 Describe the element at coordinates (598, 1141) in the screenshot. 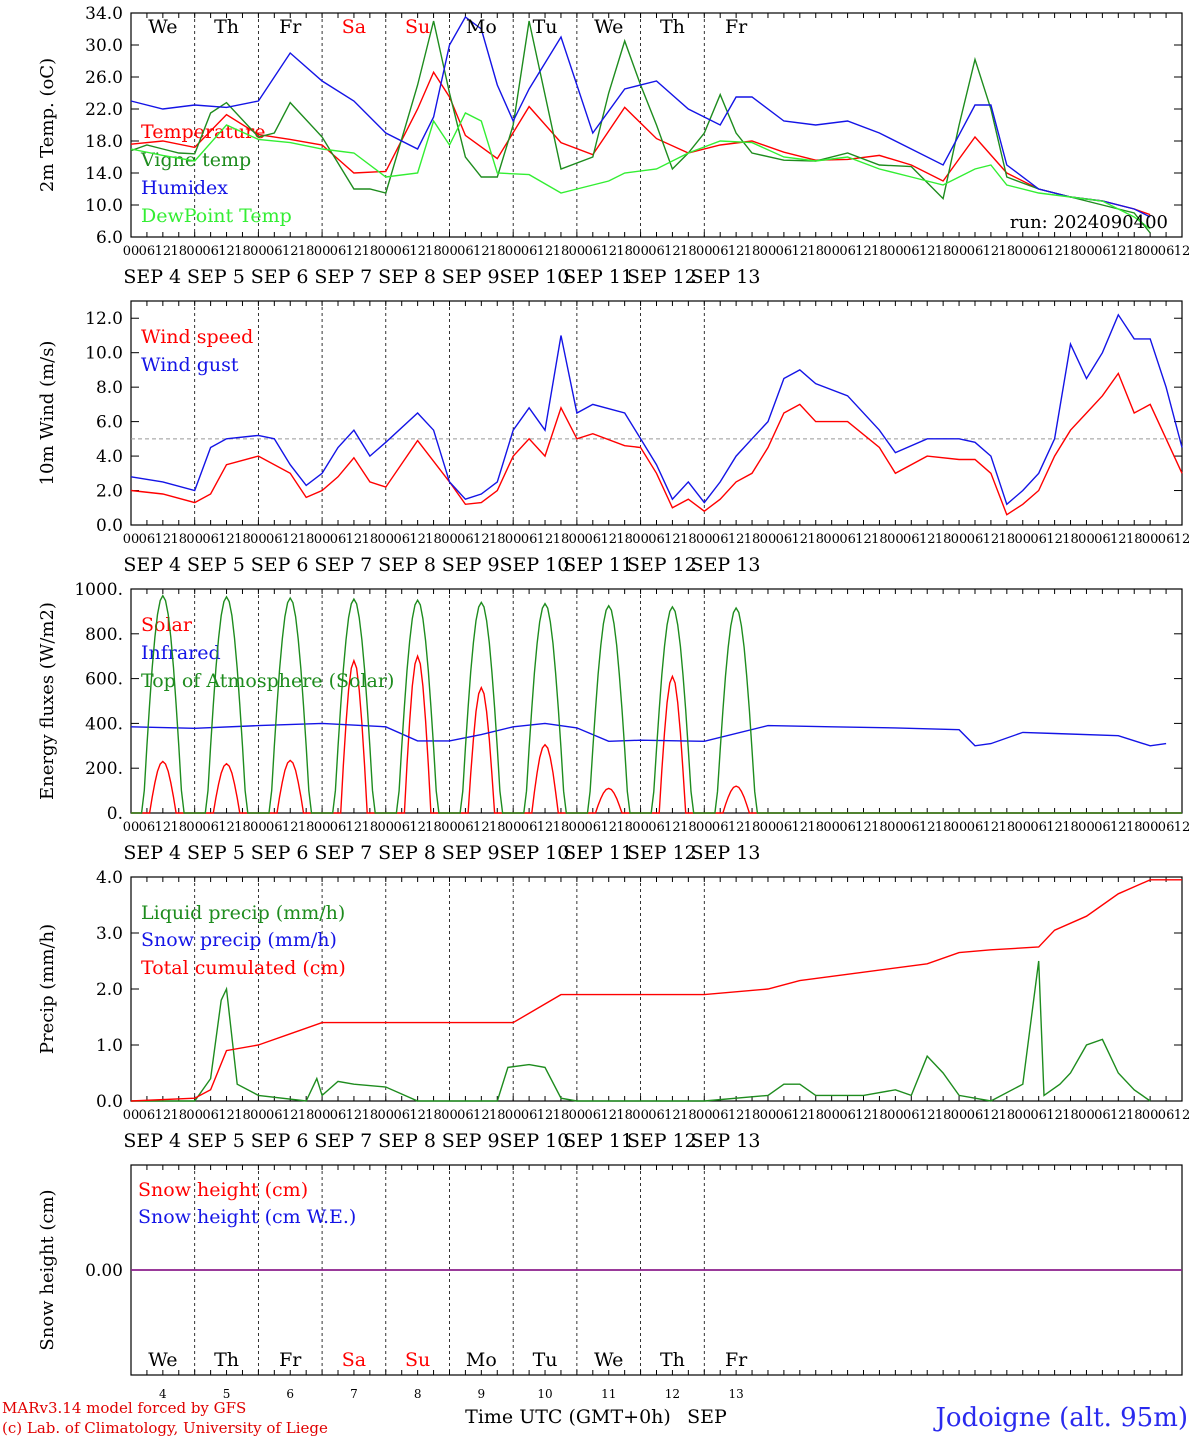

I see `date-label: SEP 11` at that location.